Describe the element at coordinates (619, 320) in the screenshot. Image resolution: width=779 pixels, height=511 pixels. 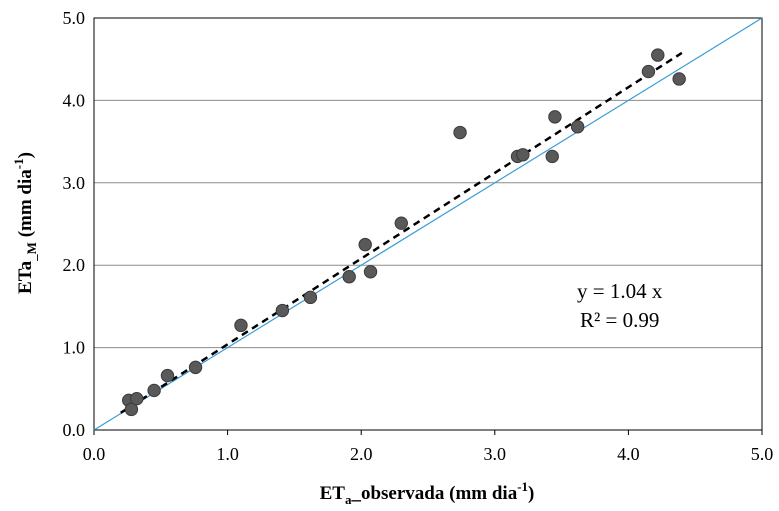
I see `r-squared-label: R² = 0.99` at that location.